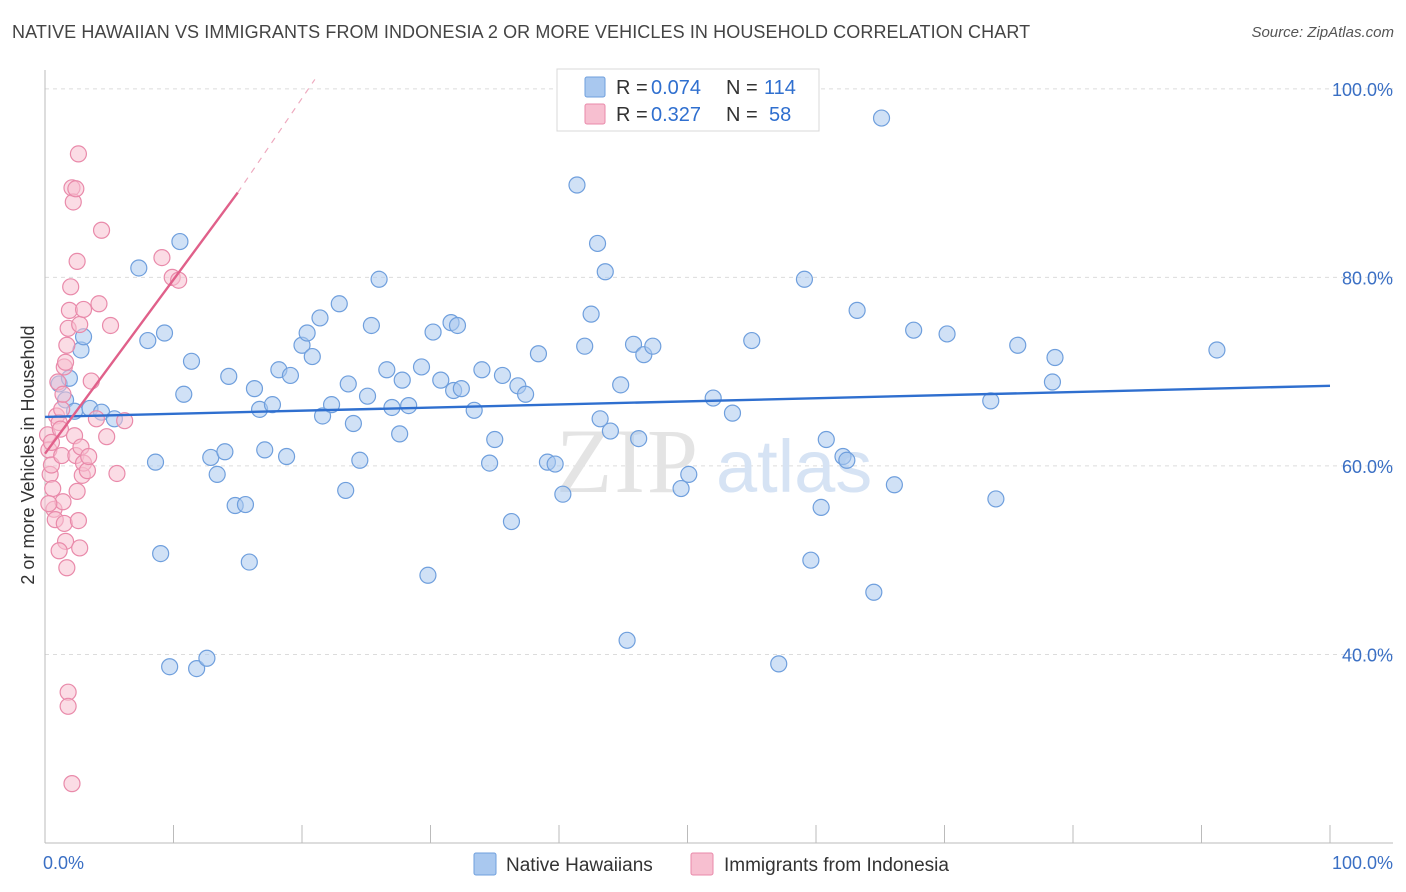 This screenshot has height=892, width=1406. I want to click on bottom-legend-label: Immigrants from Indonesia, so click(836, 865).